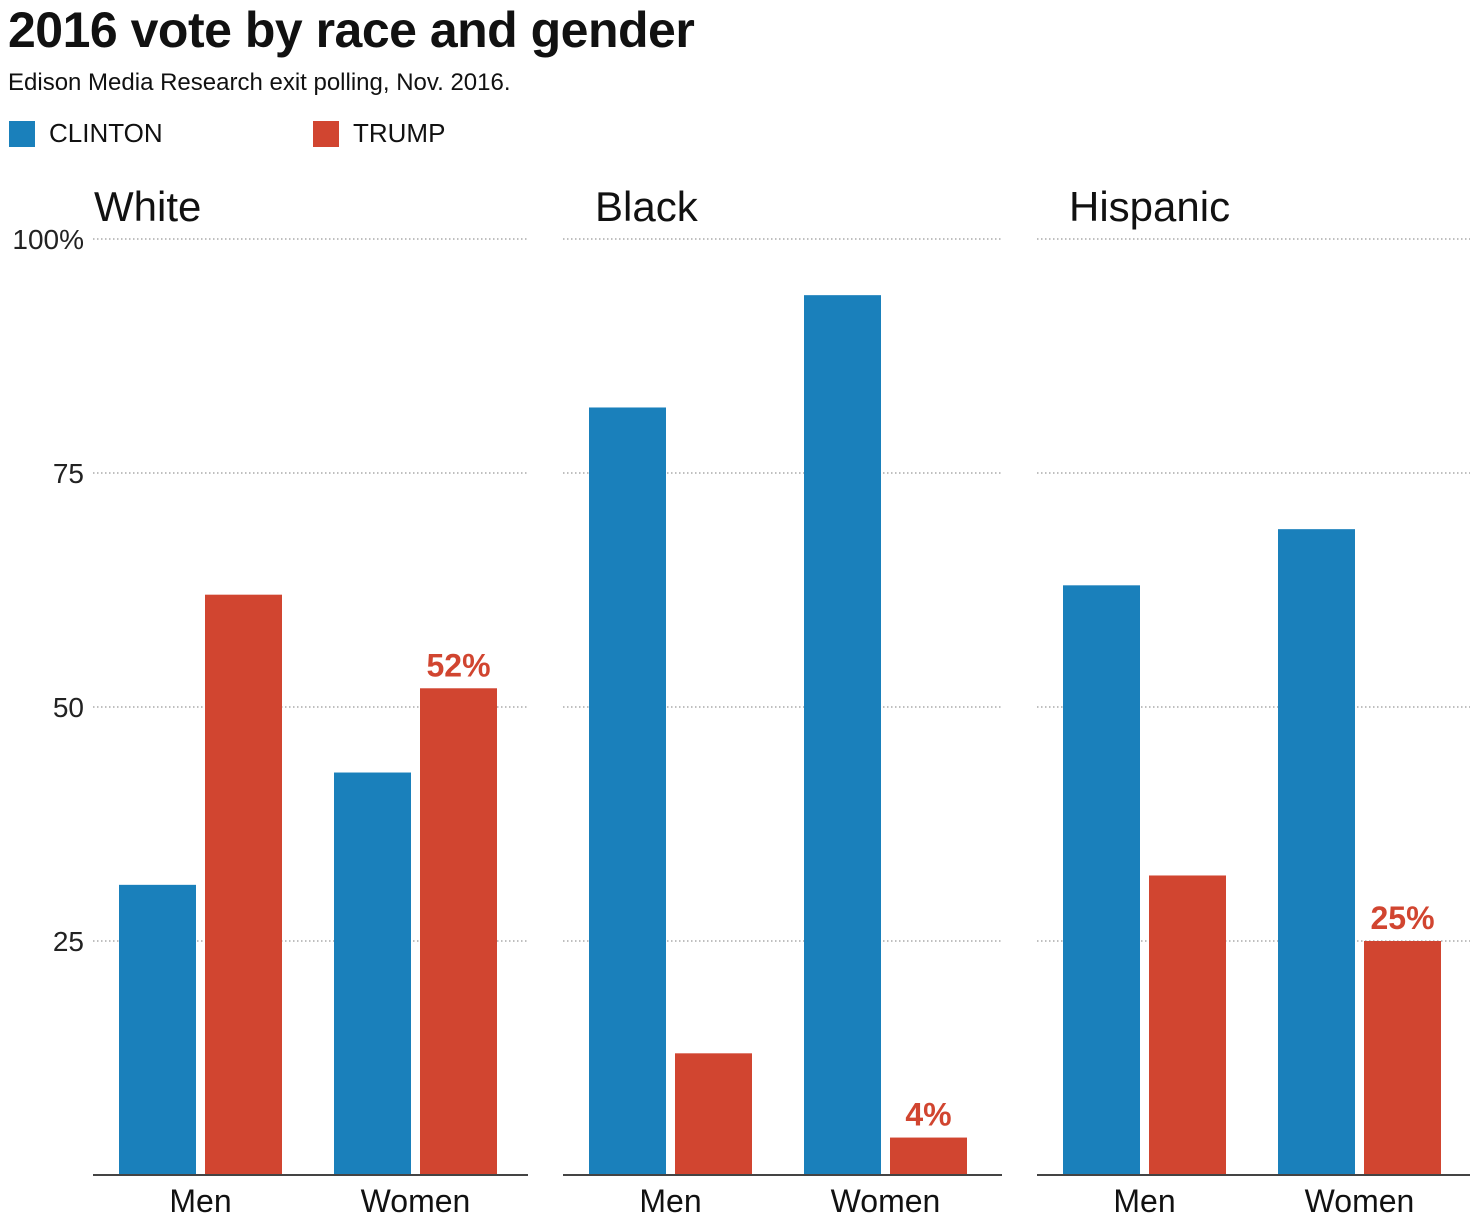  Describe the element at coordinates (351, 30) in the screenshot. I see `chart-title: 2016 vote by race and gender` at that location.